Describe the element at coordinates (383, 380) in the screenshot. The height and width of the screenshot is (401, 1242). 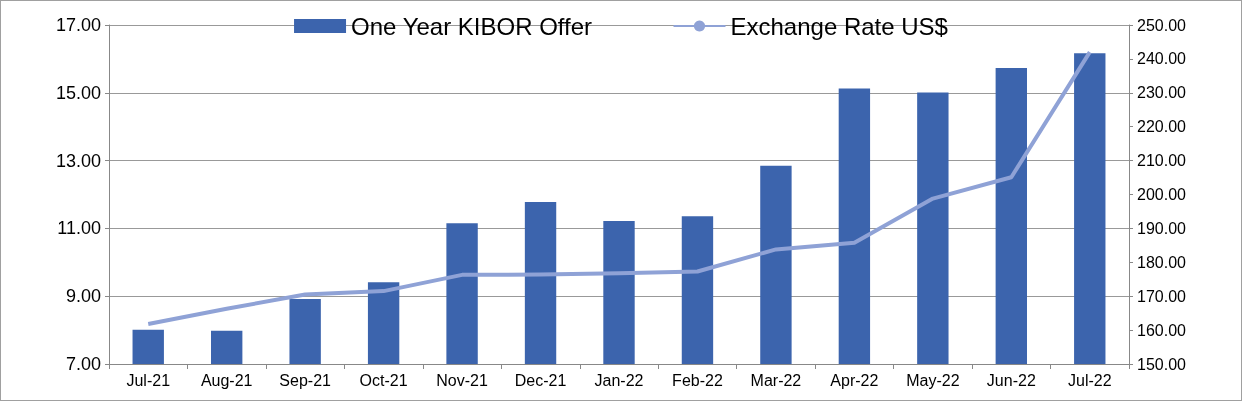
I see `x-tick-label: Oct-21` at that location.